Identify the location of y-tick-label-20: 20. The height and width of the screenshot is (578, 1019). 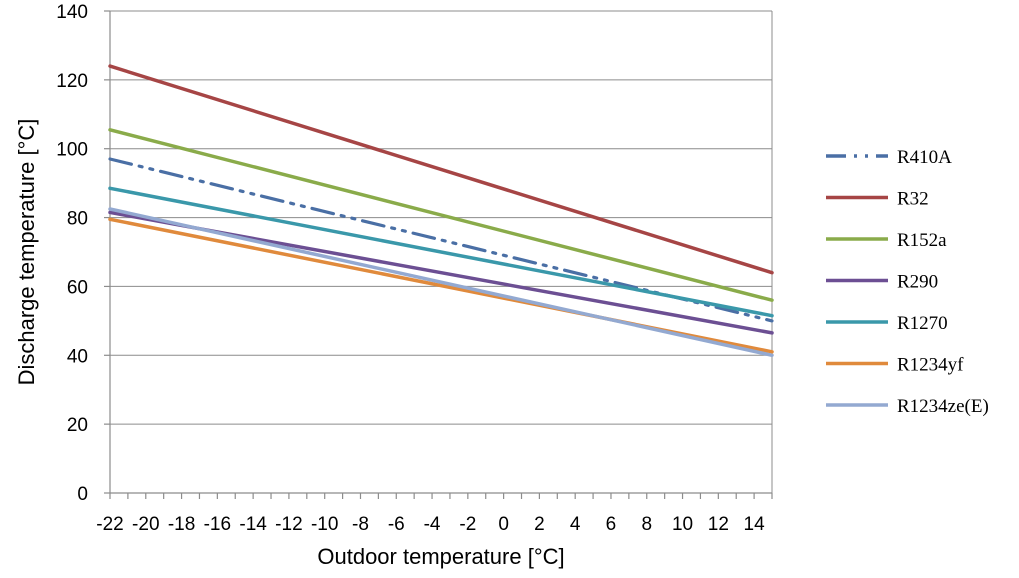
(77, 425).